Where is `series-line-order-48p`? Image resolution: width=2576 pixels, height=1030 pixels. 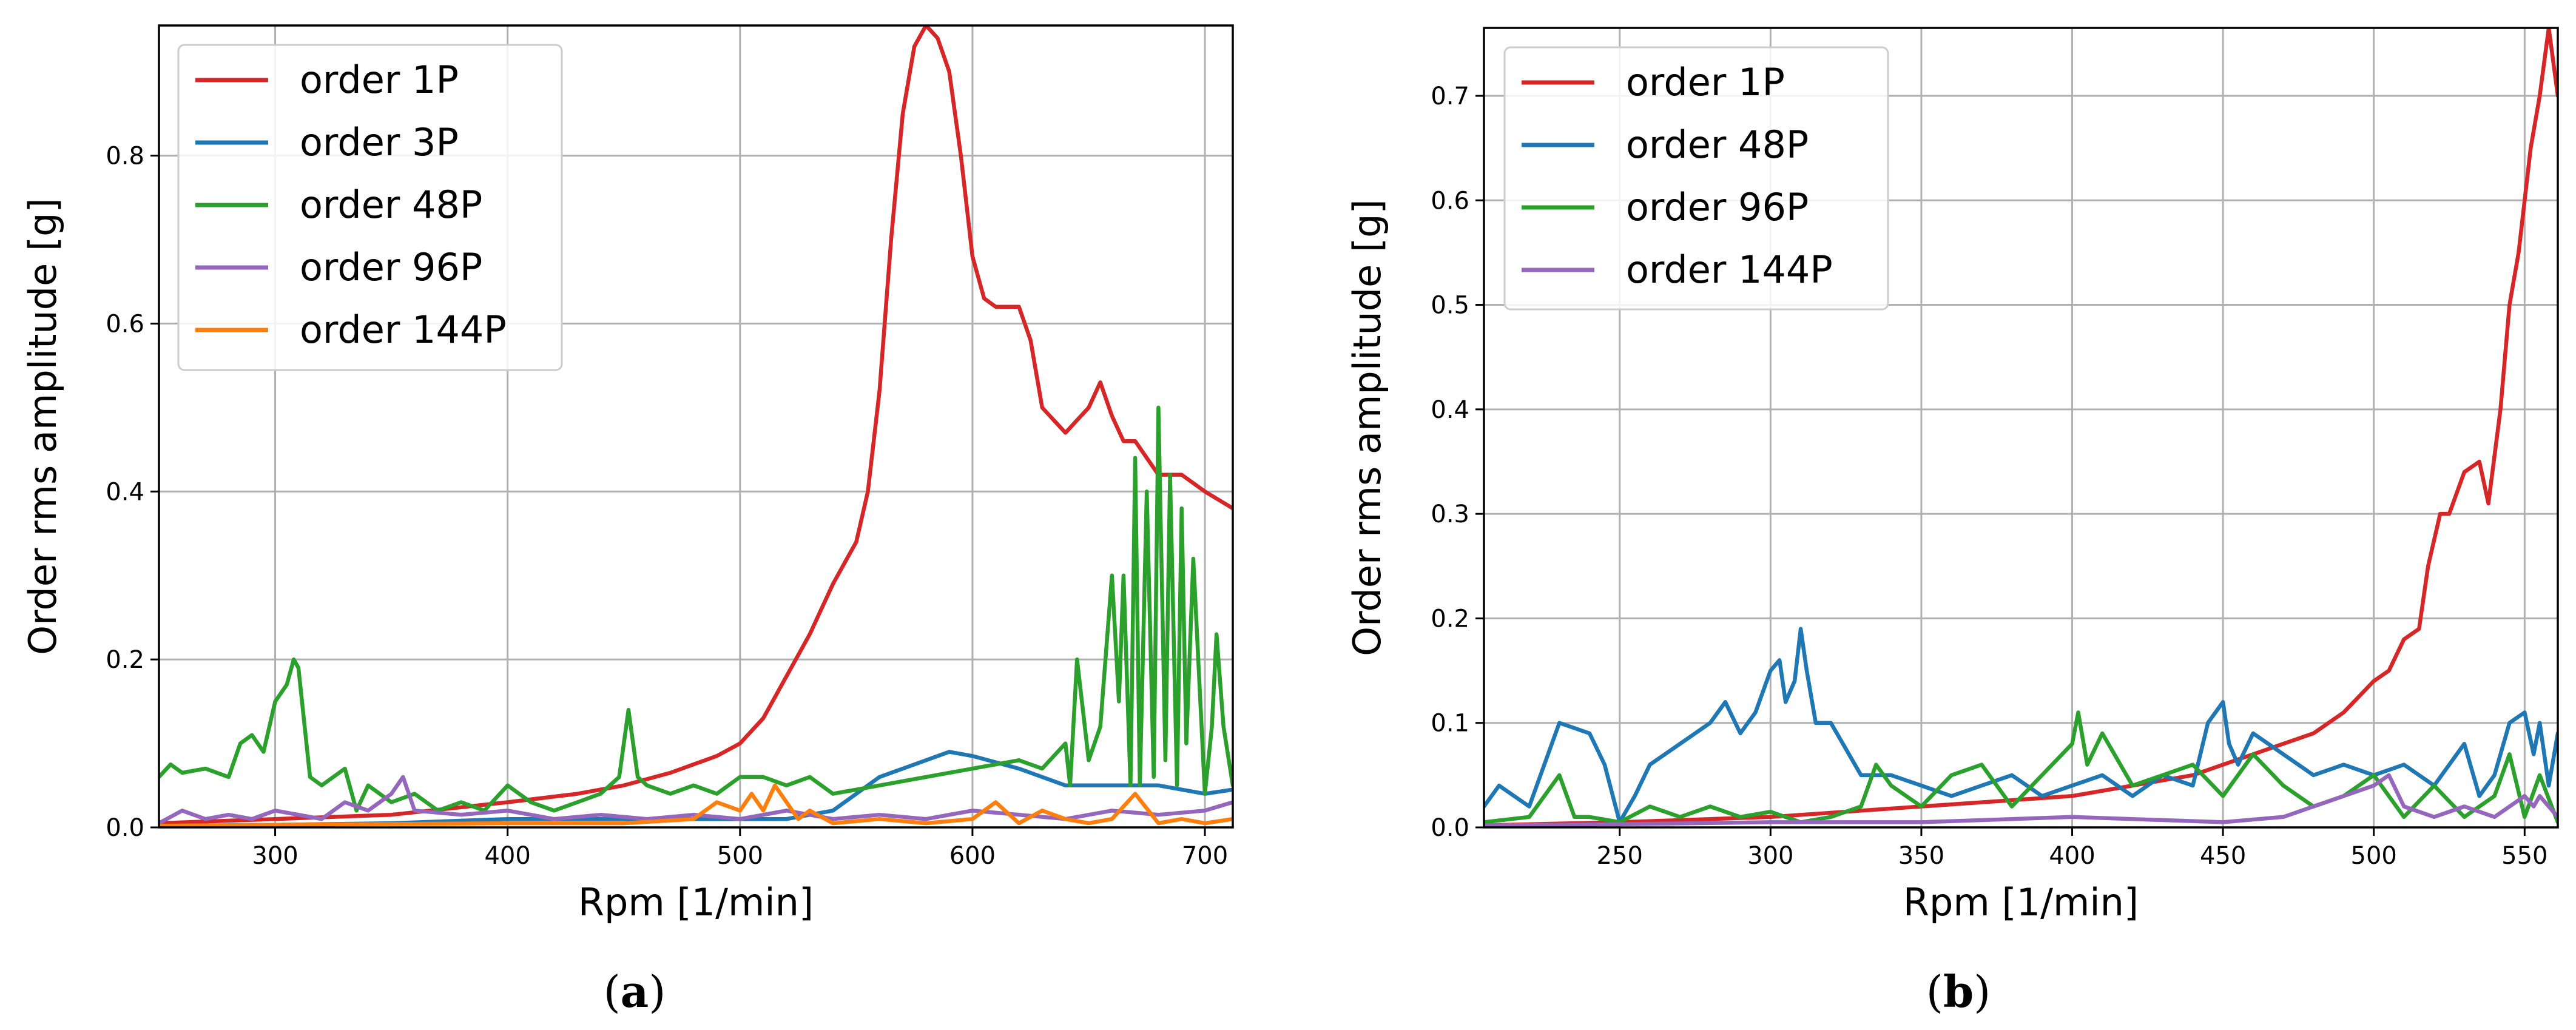
series-line-order-48p is located at coordinates (2021, 725).